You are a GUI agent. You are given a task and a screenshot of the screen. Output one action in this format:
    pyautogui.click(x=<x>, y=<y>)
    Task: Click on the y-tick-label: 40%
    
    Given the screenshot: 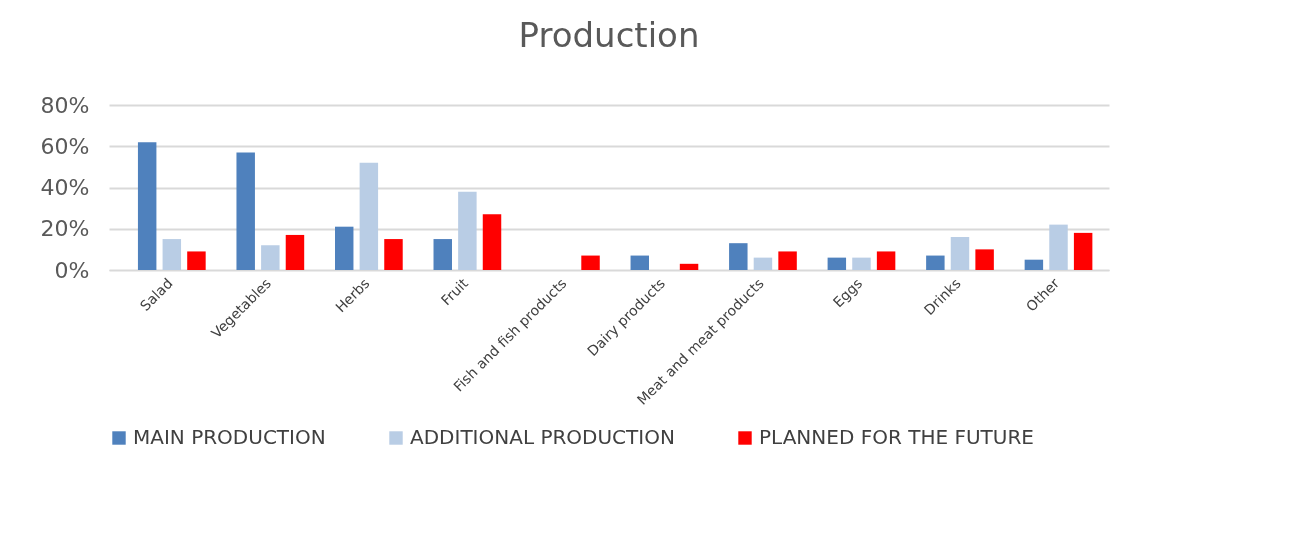 What is the action you would take?
    pyautogui.click(x=65, y=187)
    